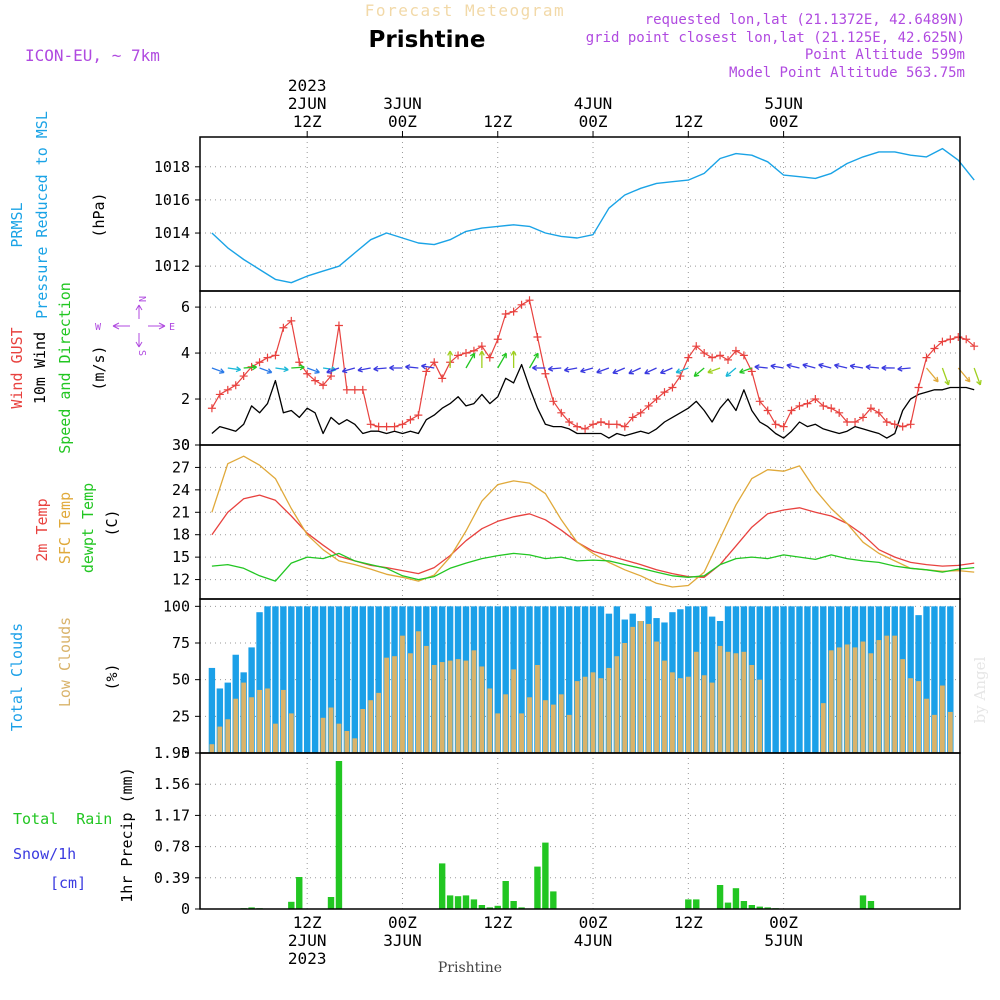  I want to click on cloud-labels: Total Clouds Low Clouds (%), so click(64, 674).